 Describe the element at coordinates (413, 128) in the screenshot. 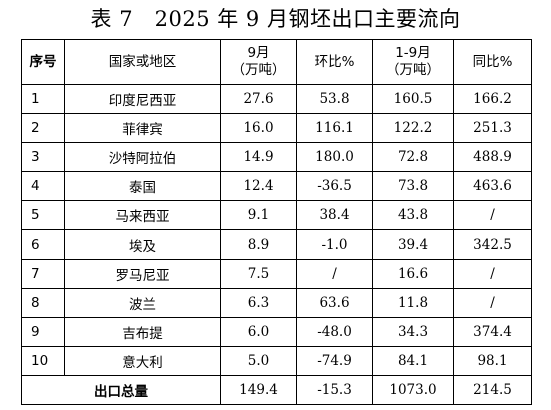

I see `row-ytd: 122.2` at that location.